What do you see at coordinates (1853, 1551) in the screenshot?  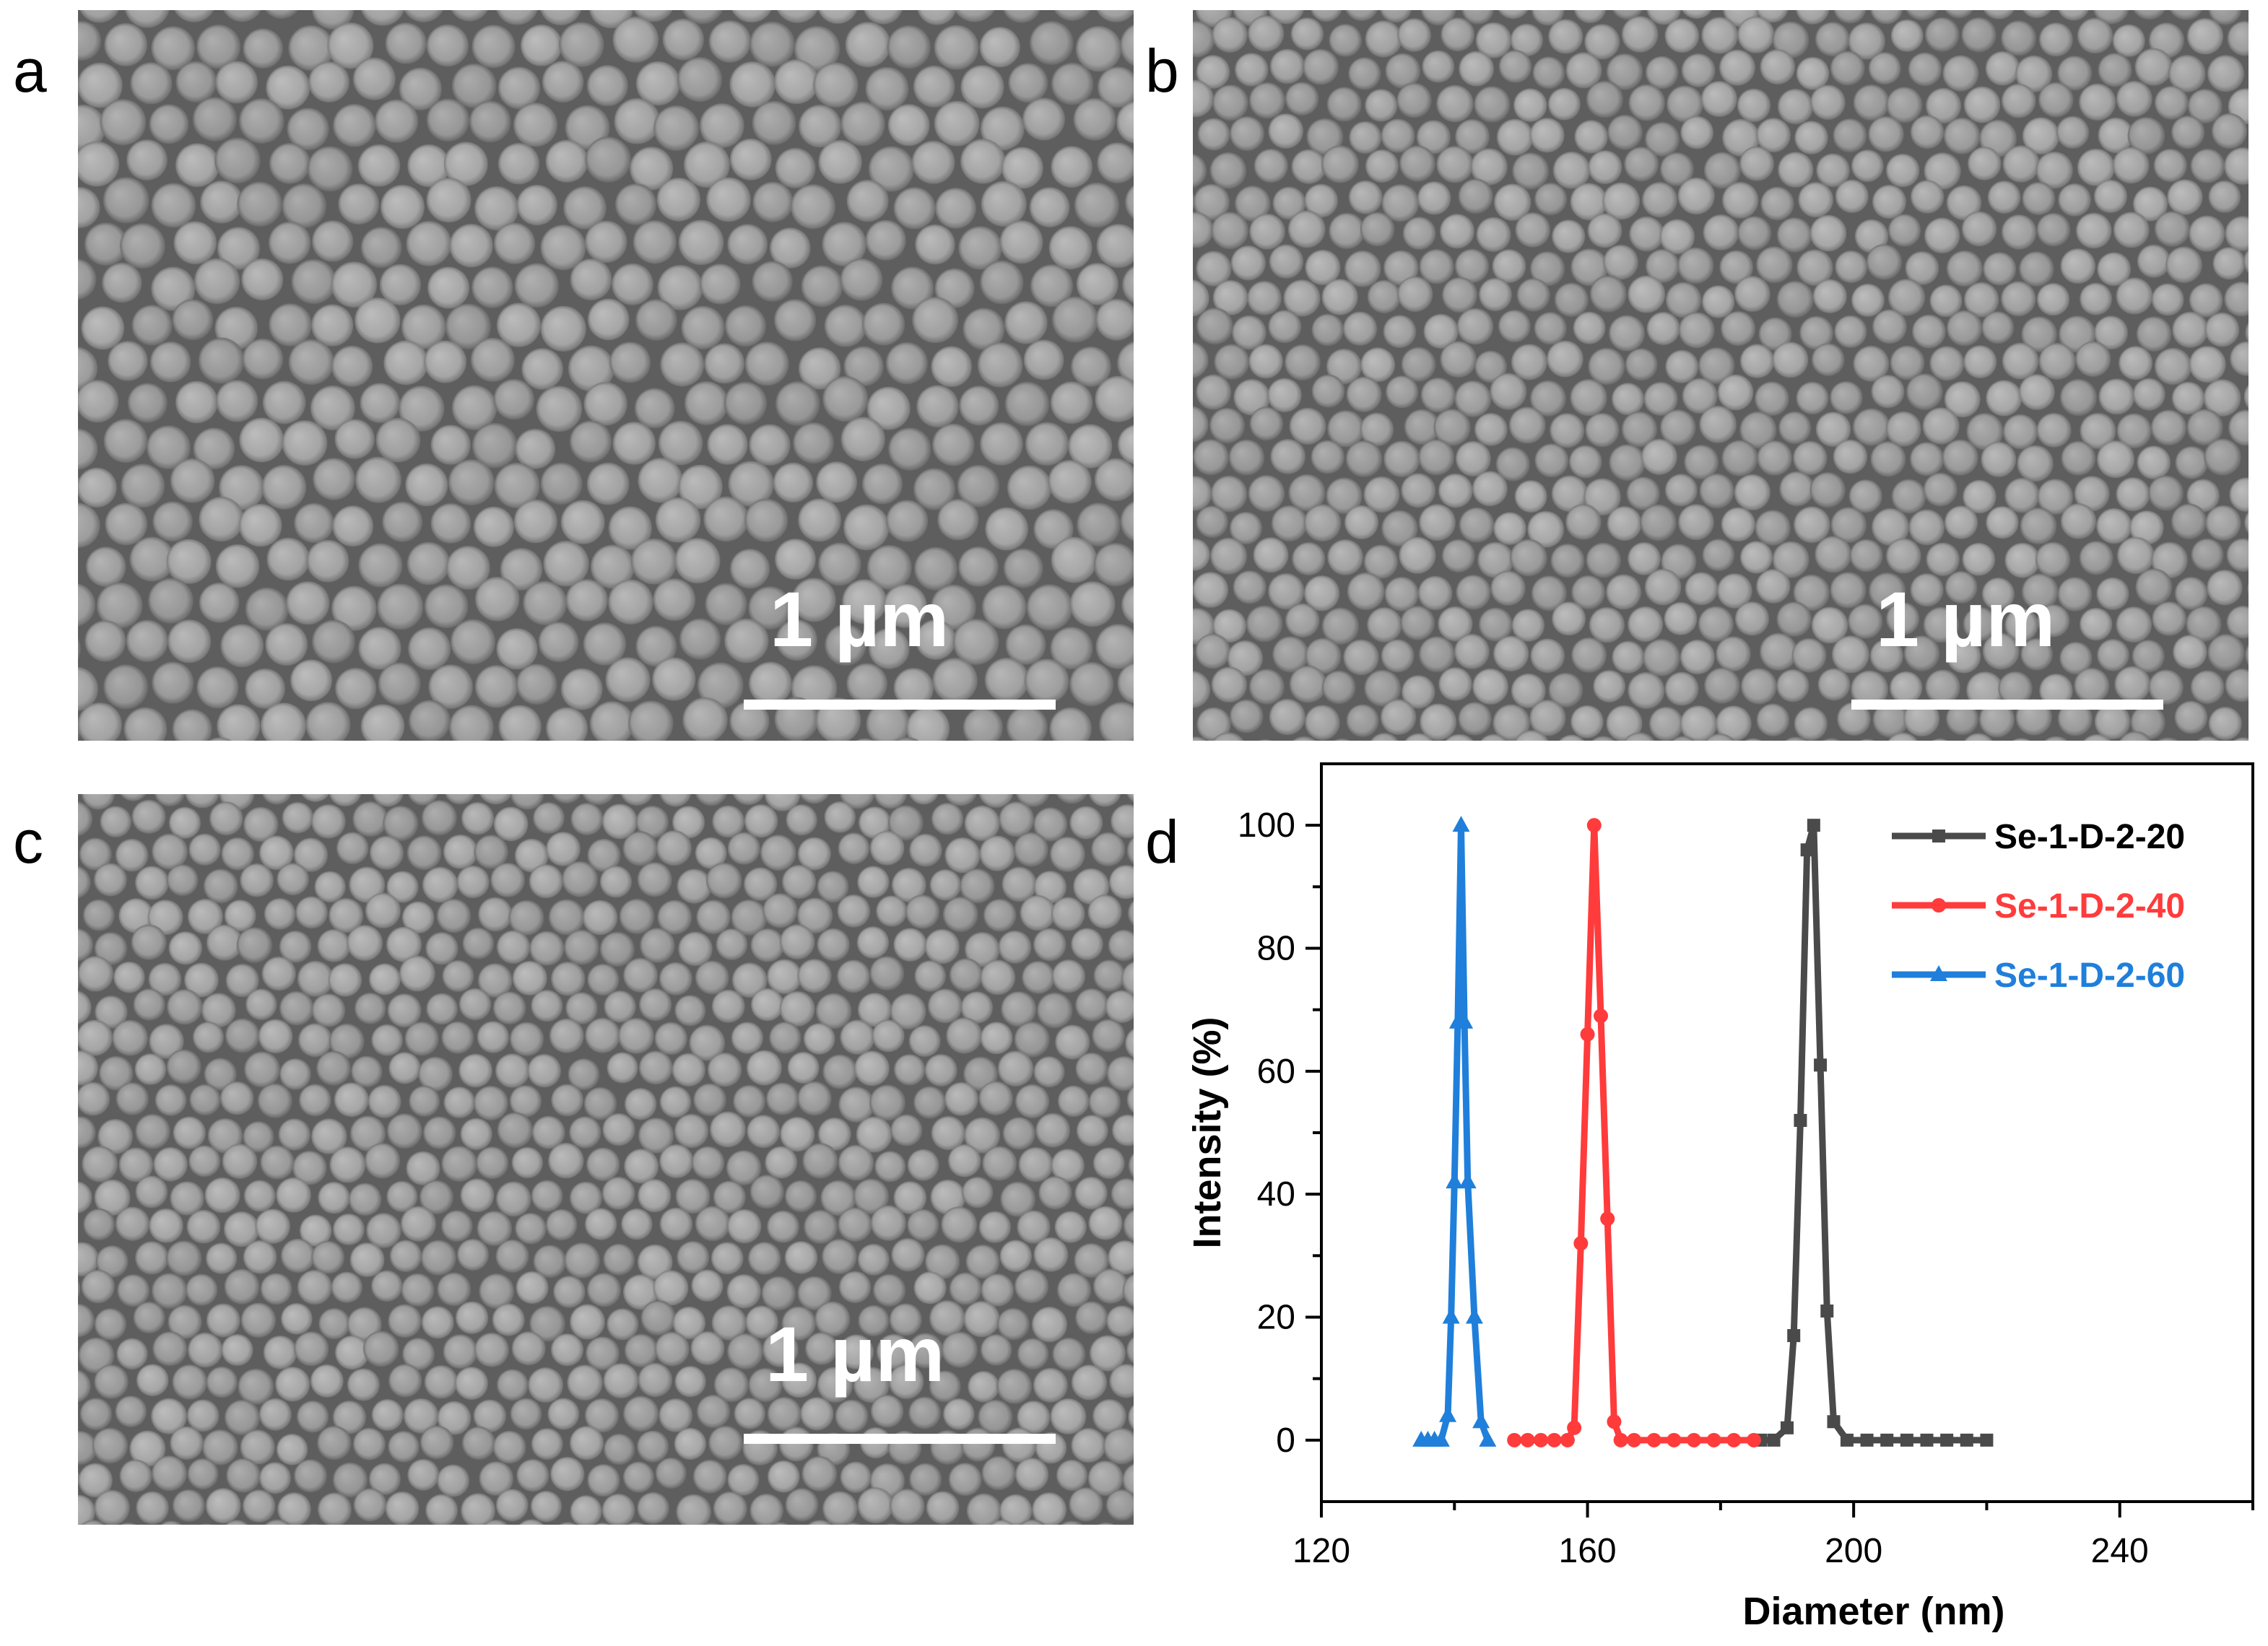 I see `x-tick-label: 200` at bounding box center [1853, 1551].